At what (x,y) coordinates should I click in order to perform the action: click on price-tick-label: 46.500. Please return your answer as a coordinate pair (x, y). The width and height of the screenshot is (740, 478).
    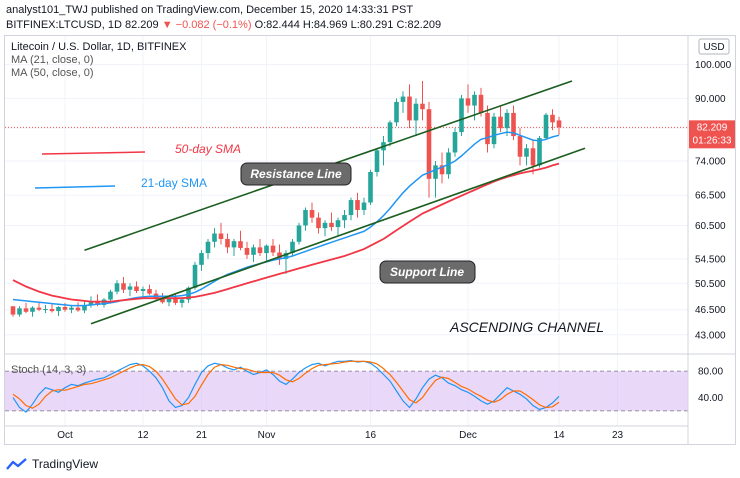
    Looking at the image, I should click on (710, 310).